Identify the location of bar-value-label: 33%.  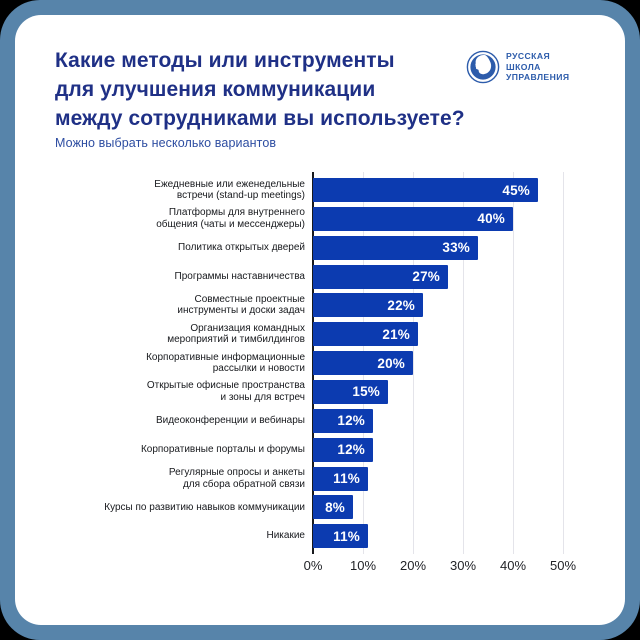
(456, 248).